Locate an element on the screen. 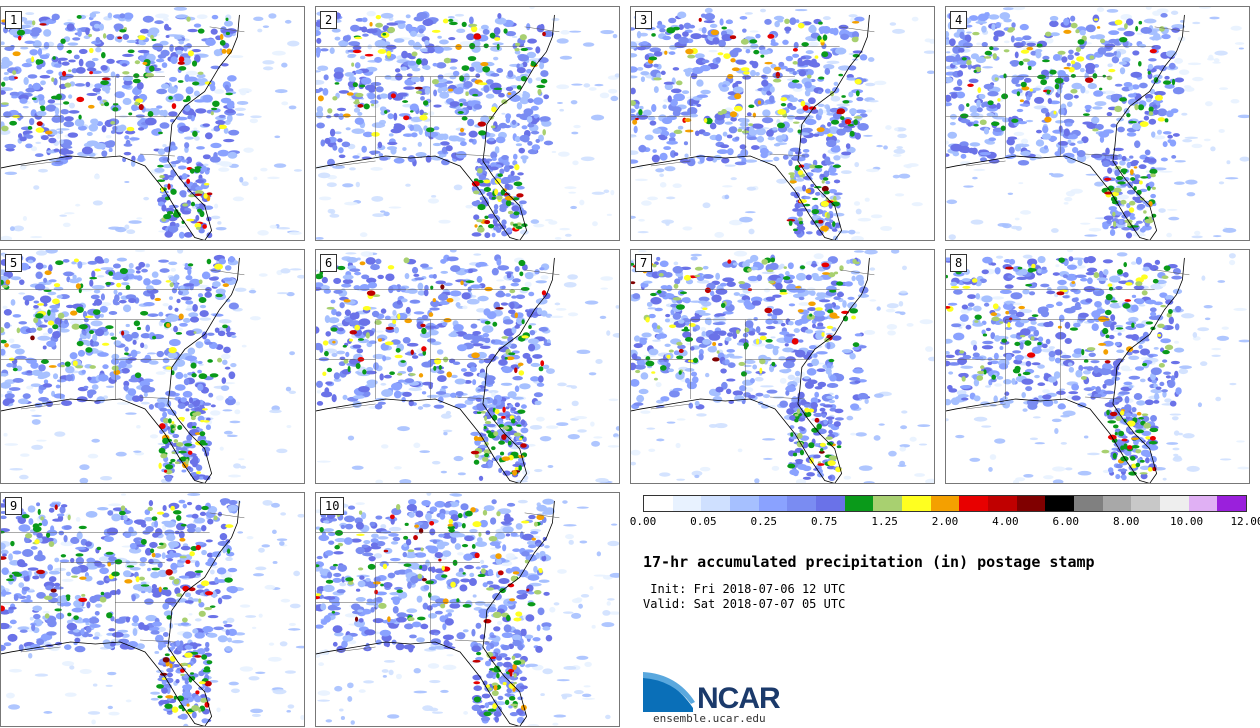 This screenshot has height=728, width=1260. member-panel-7: 7 is located at coordinates (782, 366).